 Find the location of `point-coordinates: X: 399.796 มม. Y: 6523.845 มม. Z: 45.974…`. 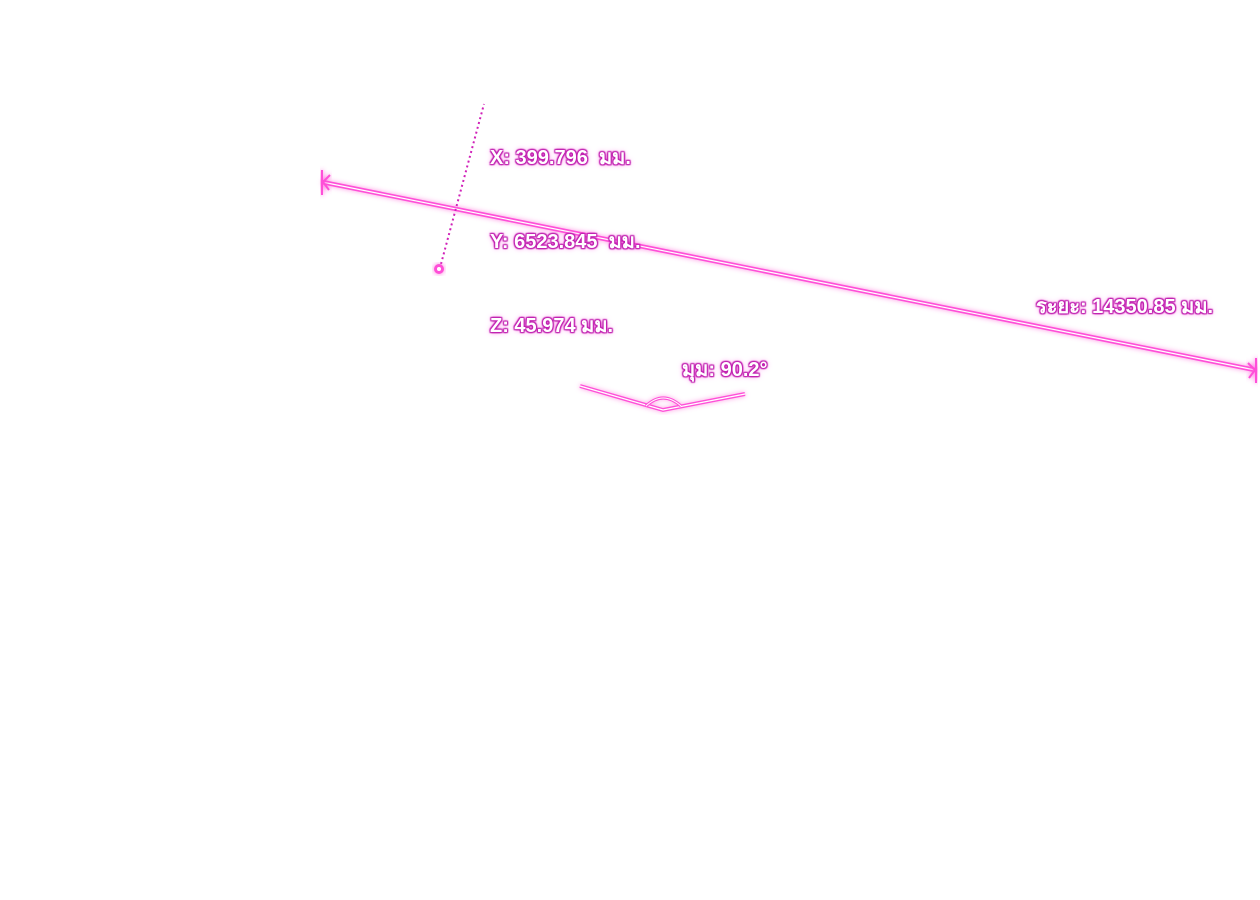

point-coordinates: X: 399.796 มม. Y: 6523.845 มม. Z: 45.974… is located at coordinates (565, 228).